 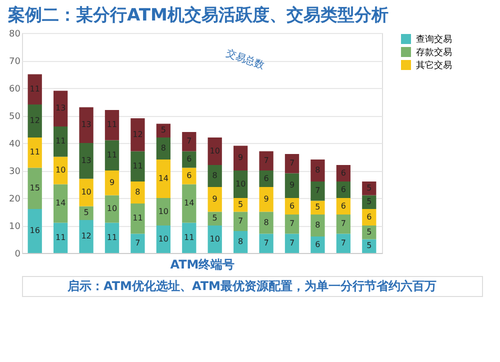 I want to click on legend-label: 其它交易, so click(x=434, y=65).